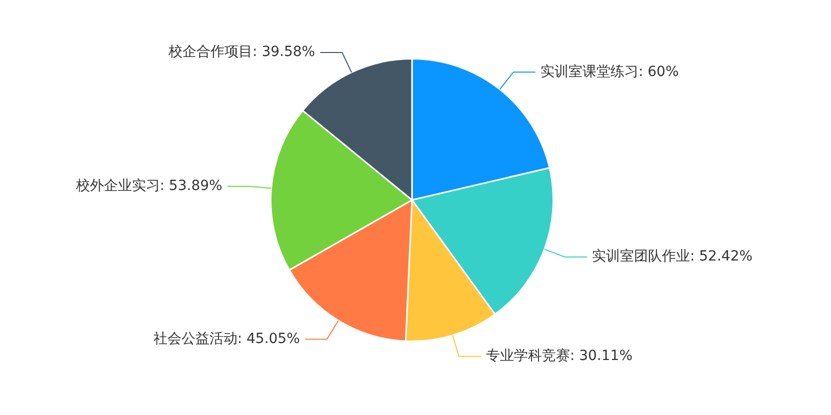 This screenshot has width=831, height=415. What do you see at coordinates (609, 72) in the screenshot?
I see `slice-label: 实训室课堂练习: 60%` at bounding box center [609, 72].